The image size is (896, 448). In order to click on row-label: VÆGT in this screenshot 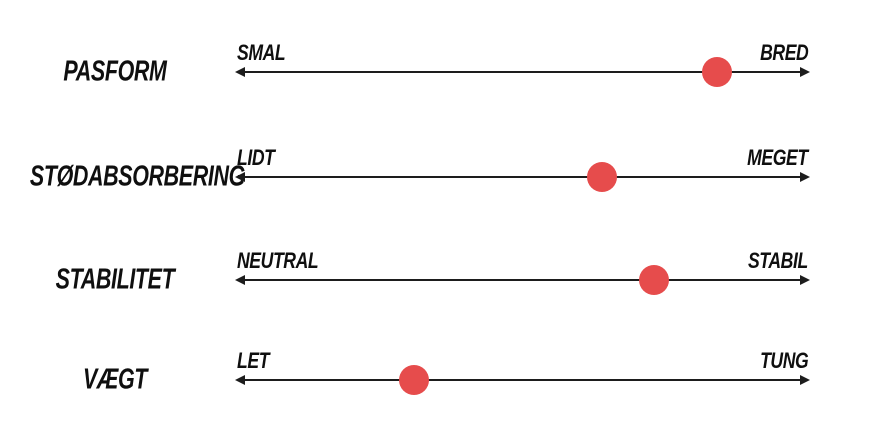, I will do `click(115, 379)`.